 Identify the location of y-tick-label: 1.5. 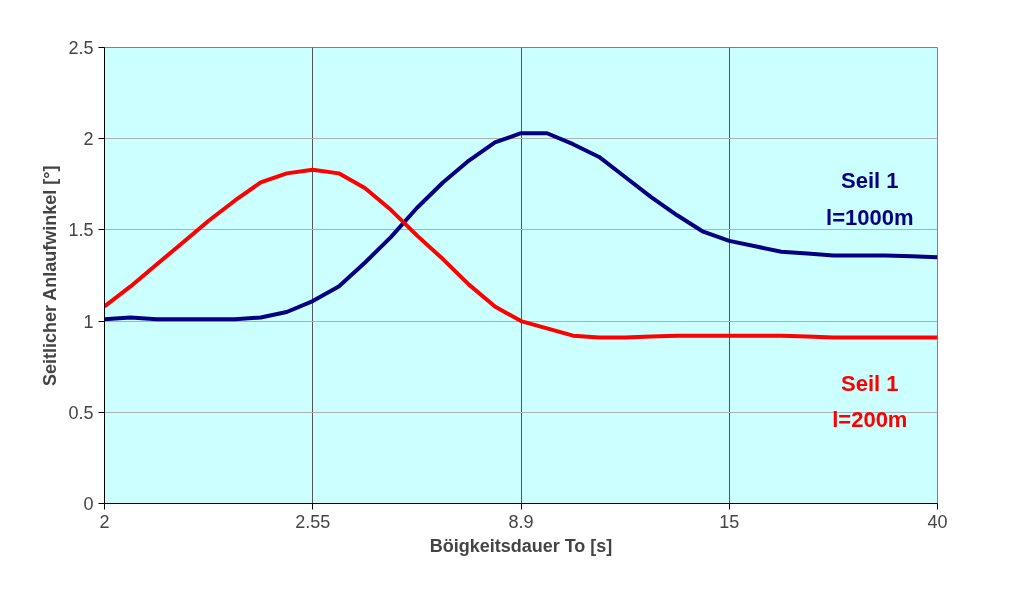
(81, 230).